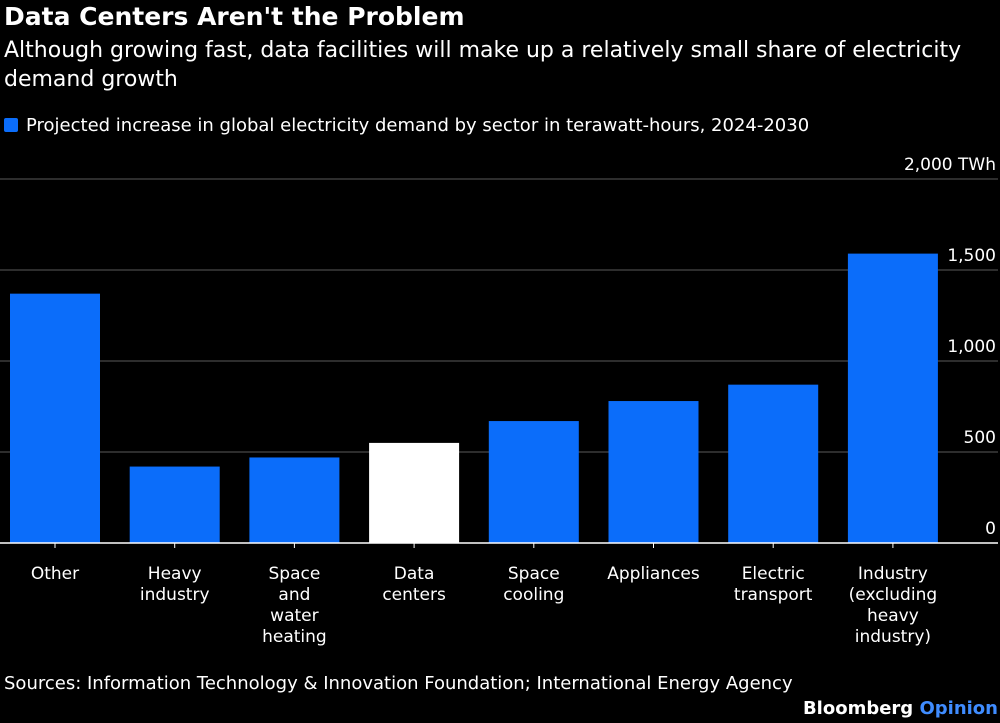 The width and height of the screenshot is (1000, 723). Describe the element at coordinates (414, 584) in the screenshot. I see `x-tick-label: Data centers` at that location.